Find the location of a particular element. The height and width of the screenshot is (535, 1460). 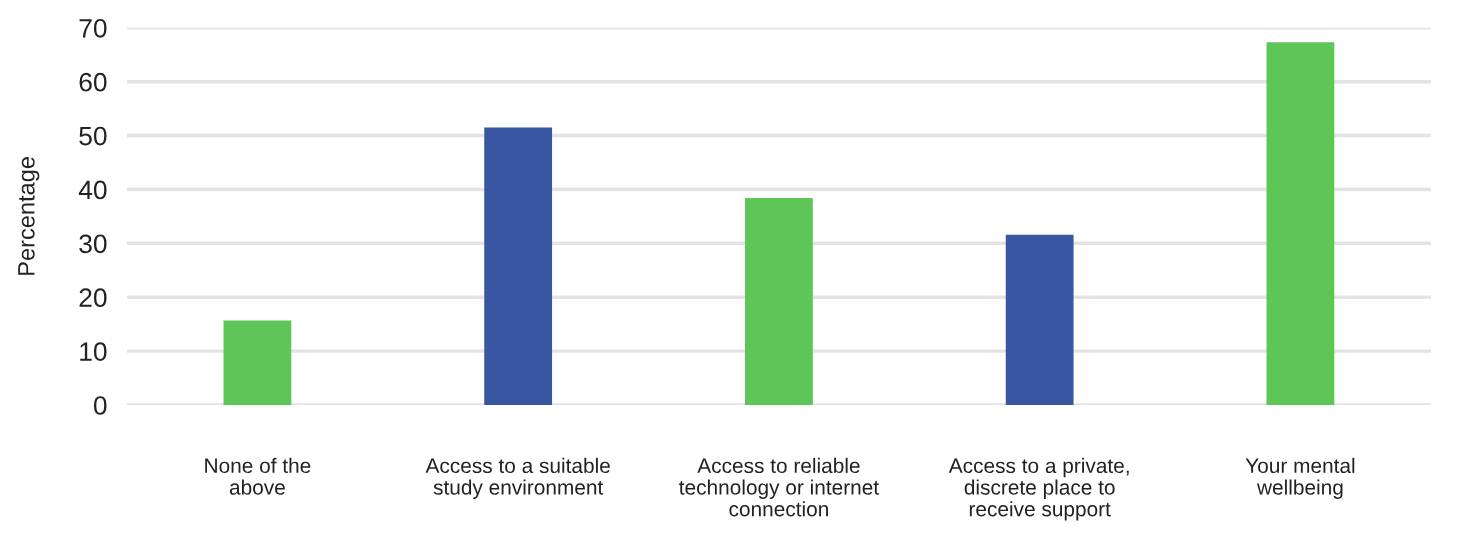

y-tick-label: 30 is located at coordinates (93, 244).